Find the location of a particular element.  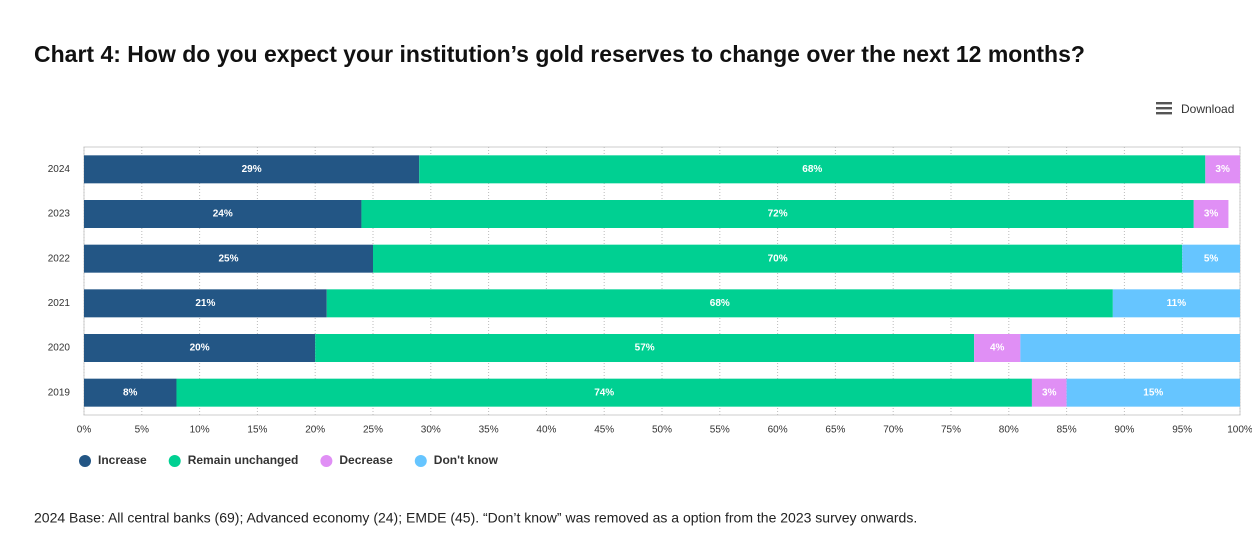

x-tick-label: 95% is located at coordinates (1182, 430).